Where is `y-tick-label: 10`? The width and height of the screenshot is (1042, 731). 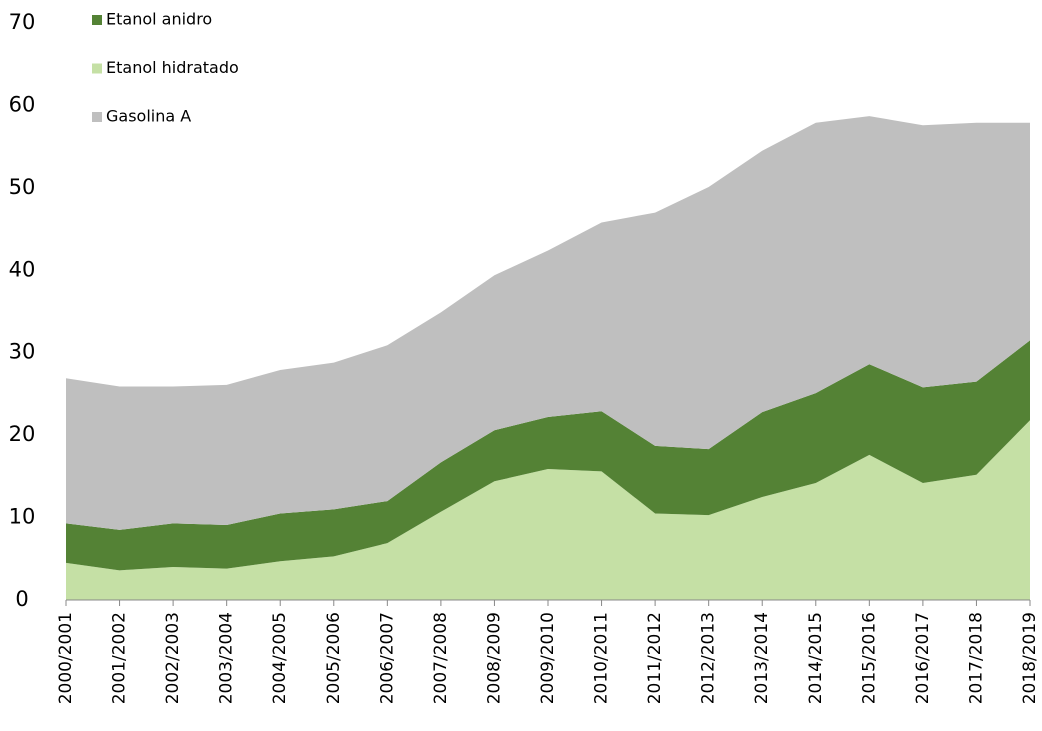 y-tick-label: 10 is located at coordinates (22, 517).